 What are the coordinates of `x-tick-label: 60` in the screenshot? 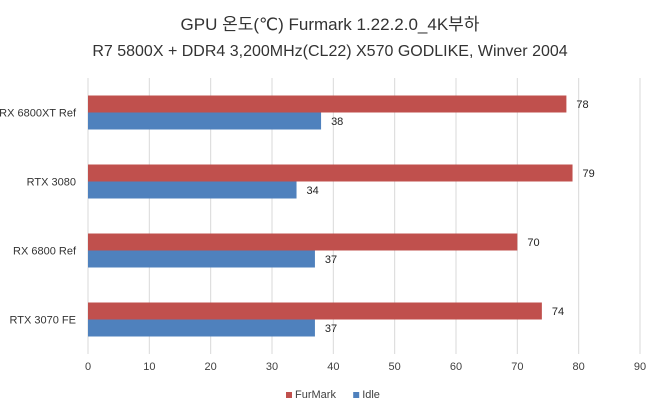 It's located at (456, 367).